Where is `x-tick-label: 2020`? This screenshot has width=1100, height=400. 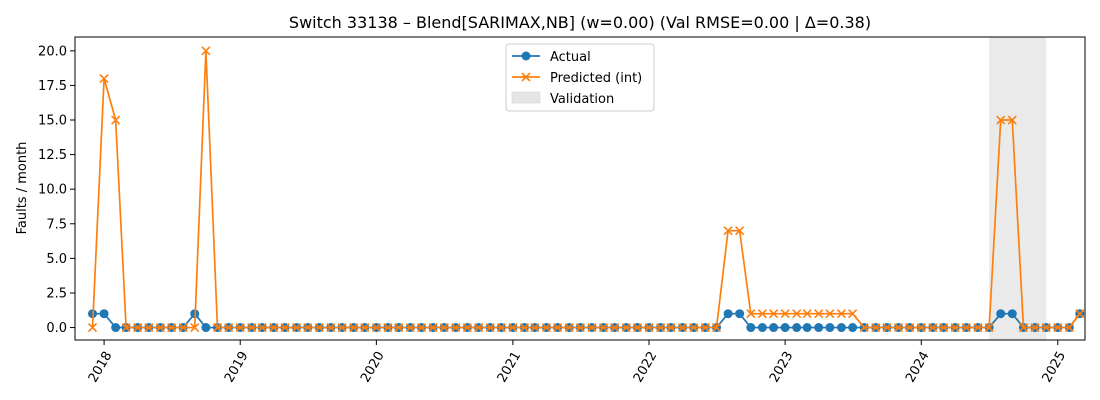 x-tick-label: 2020 is located at coordinates (373, 367).